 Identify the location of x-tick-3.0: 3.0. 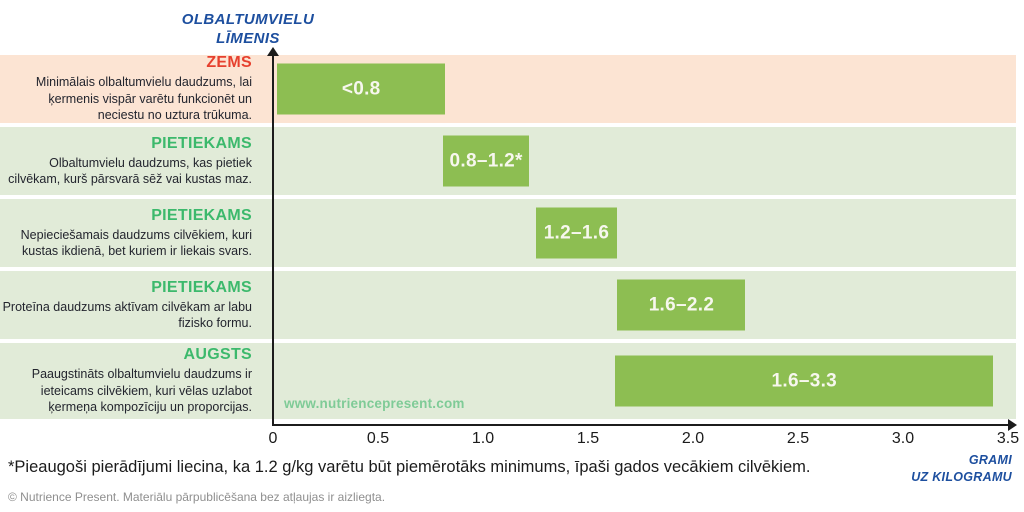
(903, 438).